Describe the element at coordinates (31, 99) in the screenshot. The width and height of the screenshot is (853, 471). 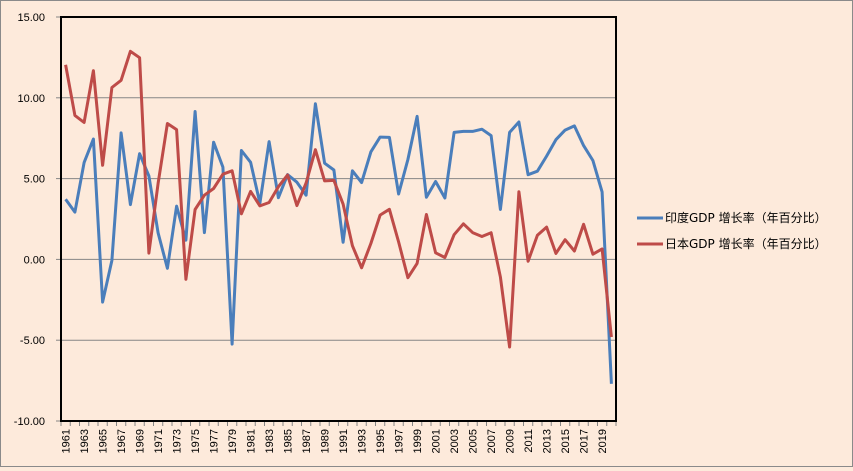
I see `y-tick-label: 10.00` at that location.